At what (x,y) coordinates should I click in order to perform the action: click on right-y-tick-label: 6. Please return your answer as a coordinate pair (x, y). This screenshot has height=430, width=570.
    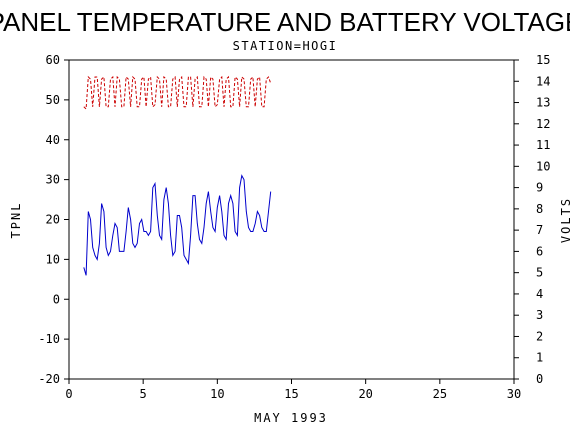
    Looking at the image, I should click on (539, 251).